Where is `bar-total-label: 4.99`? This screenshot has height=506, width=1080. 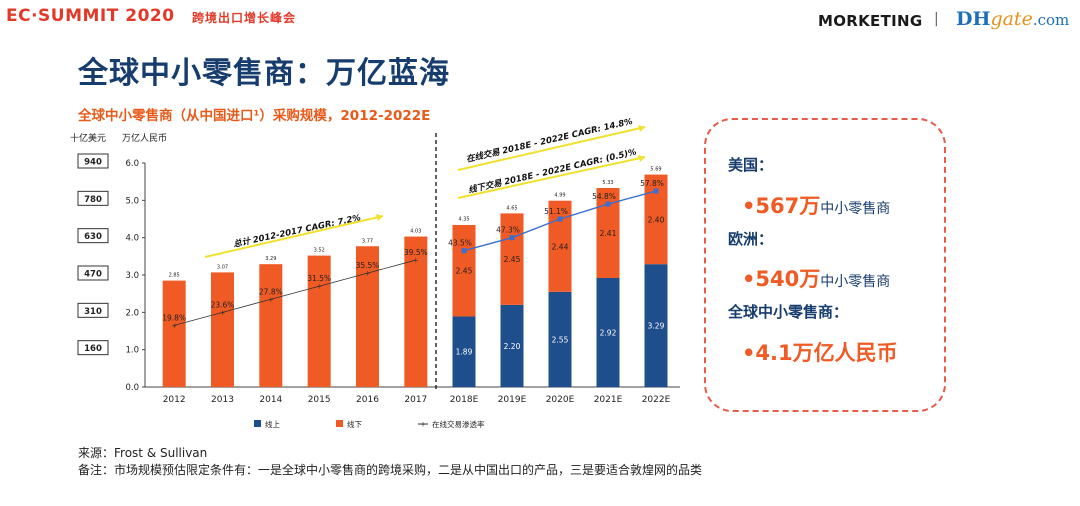
bar-total-label: 4.99 is located at coordinates (559, 196).